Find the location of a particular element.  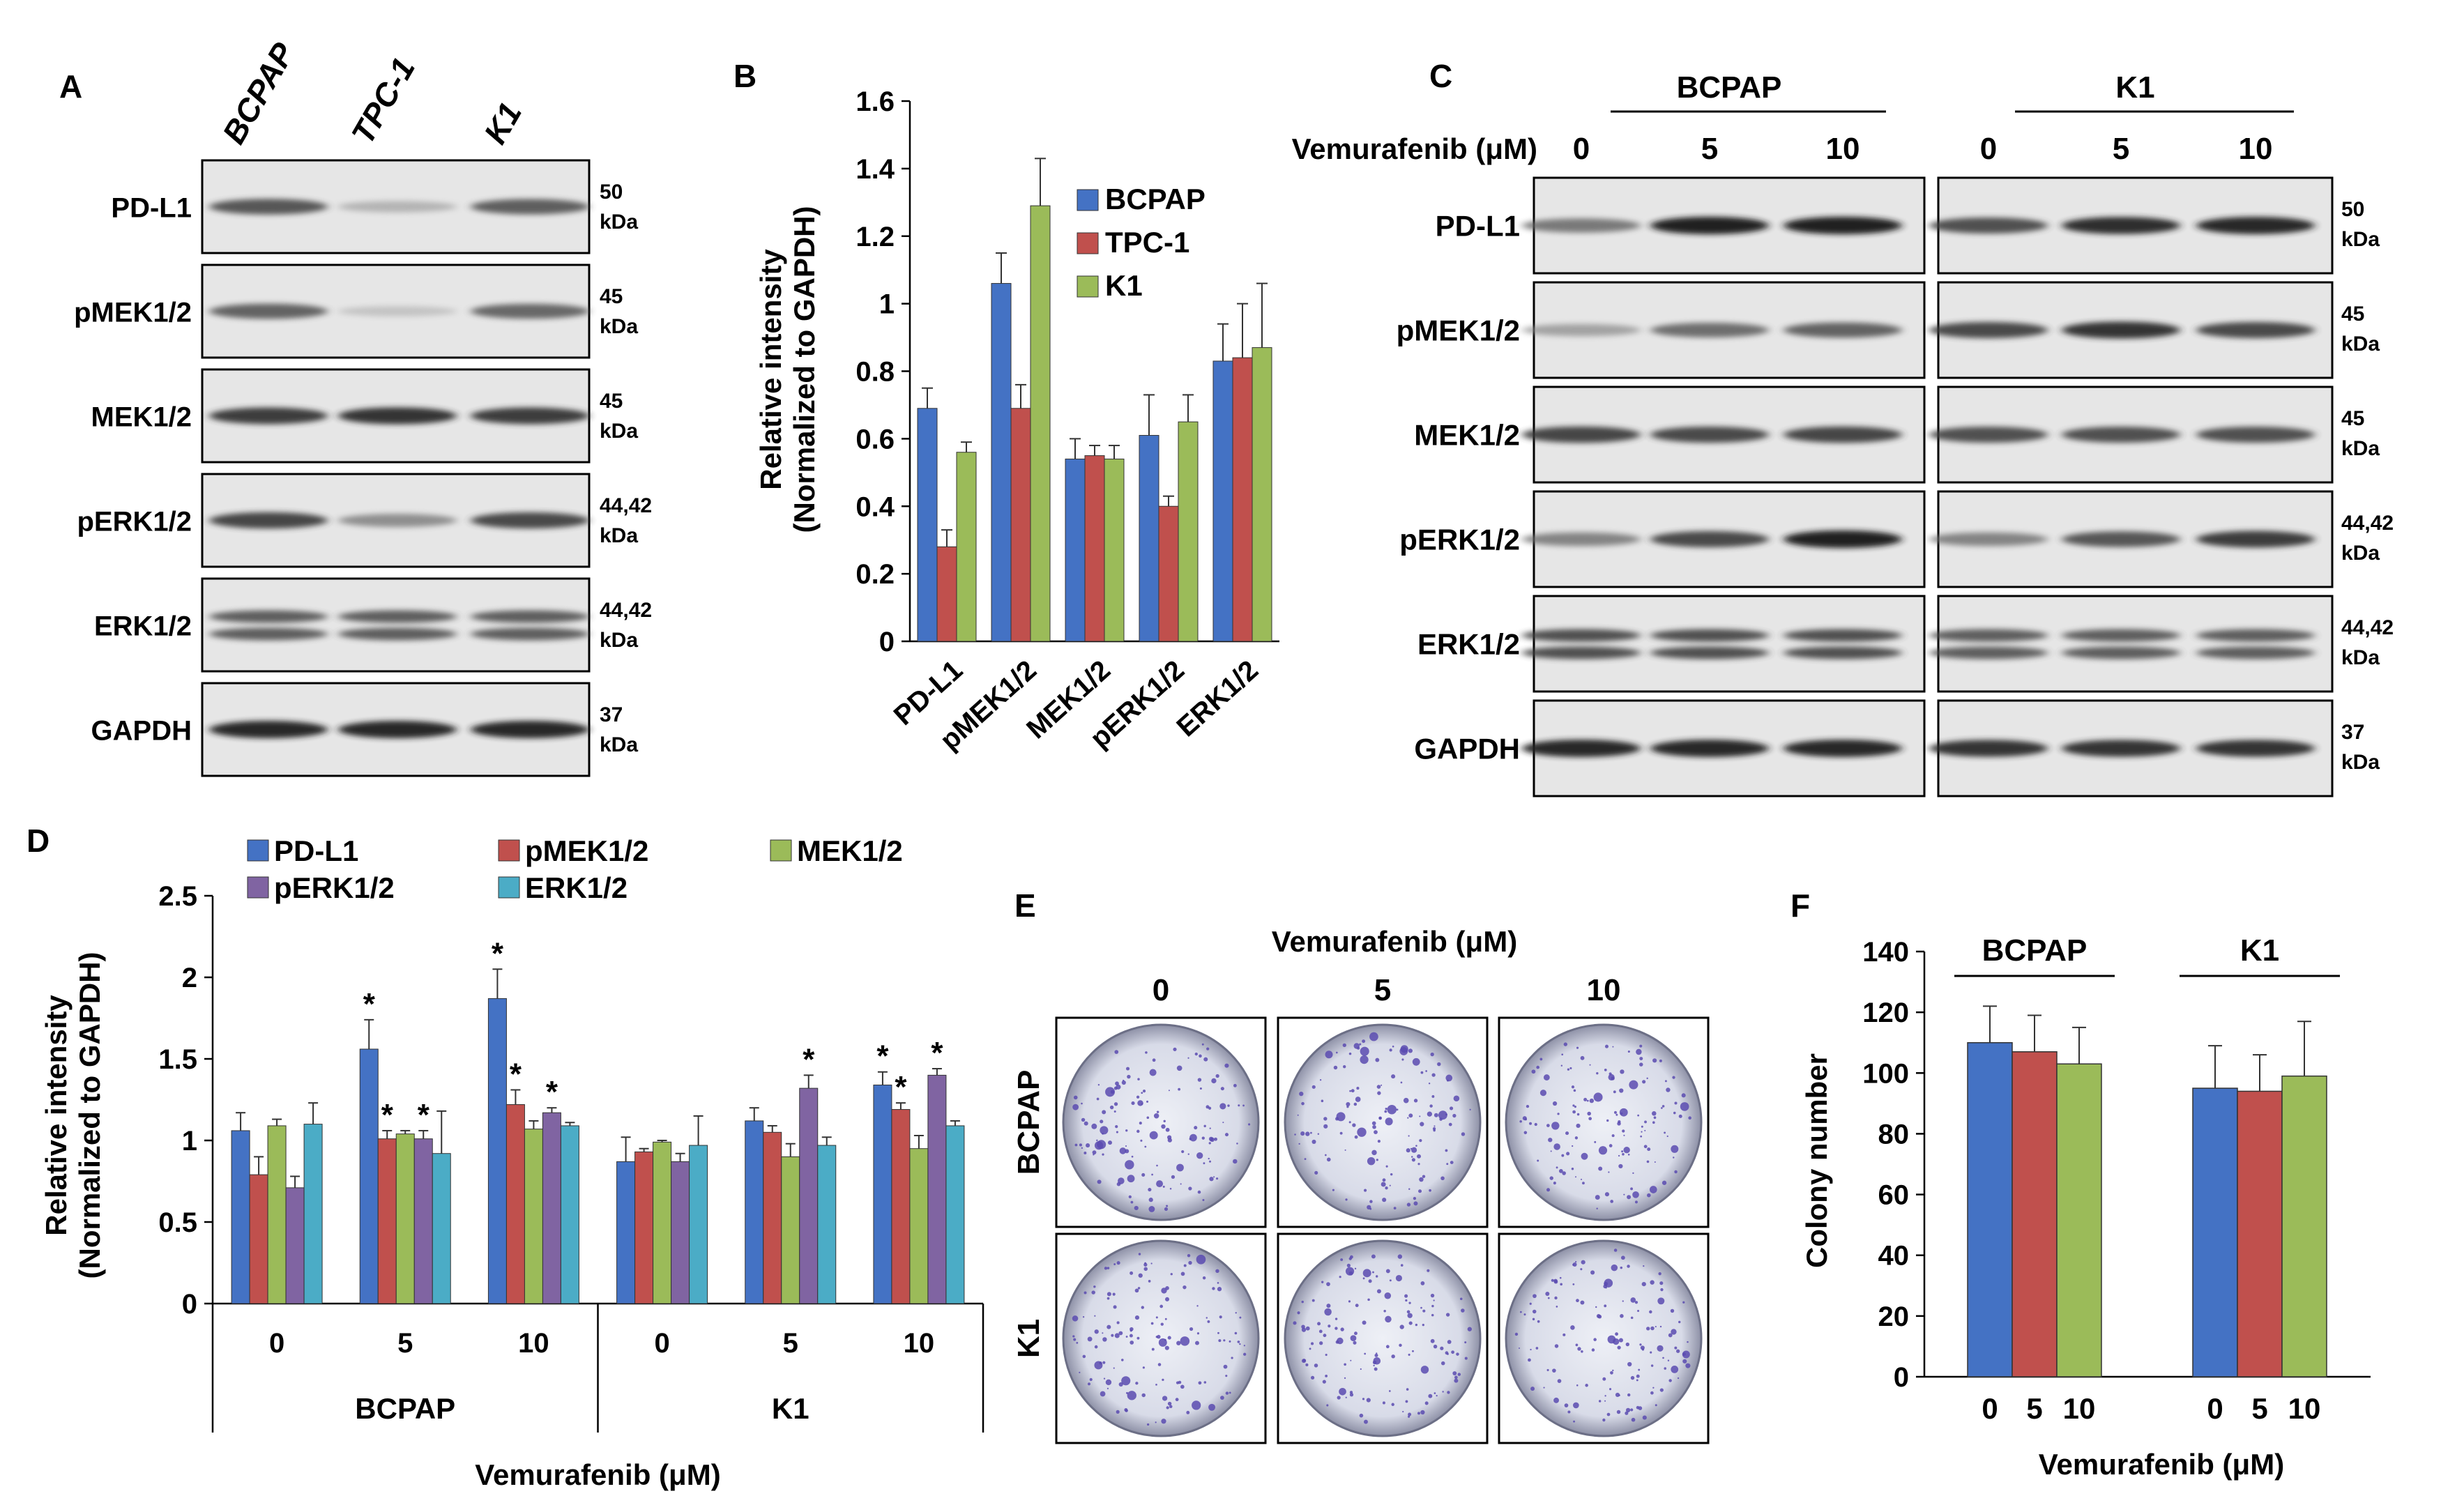

panel-letter-d: D is located at coordinates (38, 841).